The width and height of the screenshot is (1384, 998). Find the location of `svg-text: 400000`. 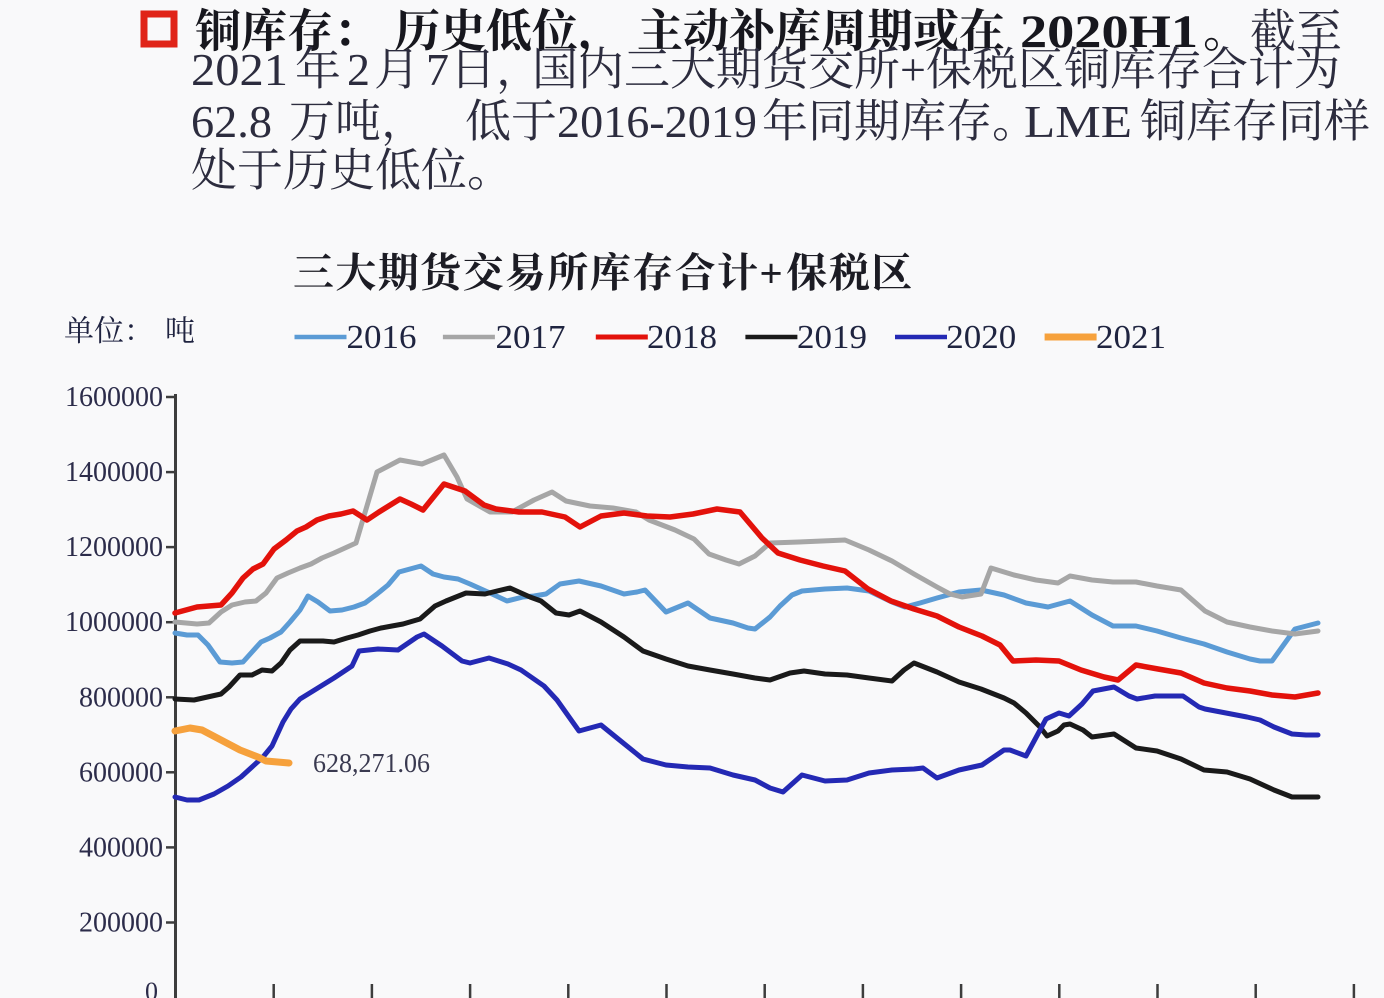

svg-text: 400000 is located at coordinates (121, 847).